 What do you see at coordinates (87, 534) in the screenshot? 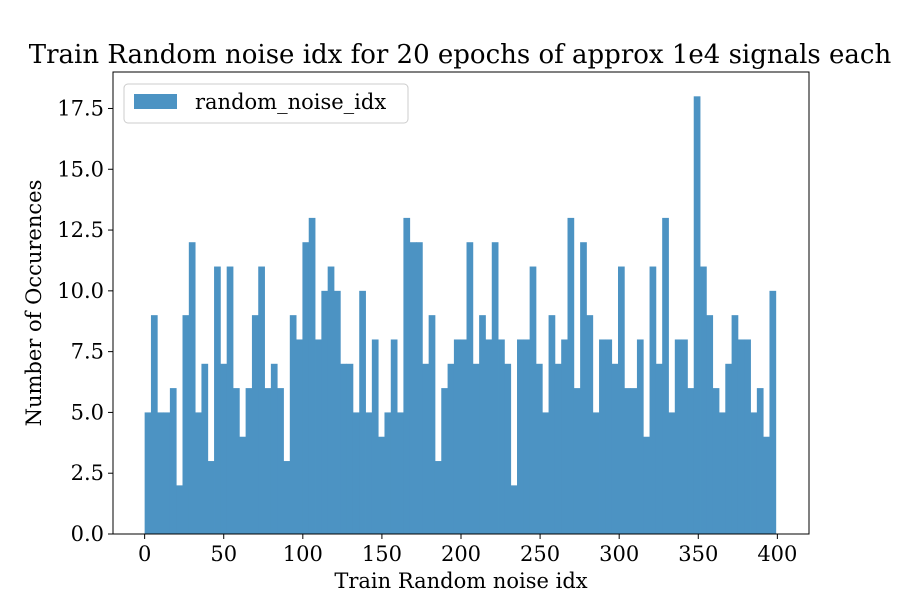
I see `y-tick-label: 0.0` at bounding box center [87, 534].